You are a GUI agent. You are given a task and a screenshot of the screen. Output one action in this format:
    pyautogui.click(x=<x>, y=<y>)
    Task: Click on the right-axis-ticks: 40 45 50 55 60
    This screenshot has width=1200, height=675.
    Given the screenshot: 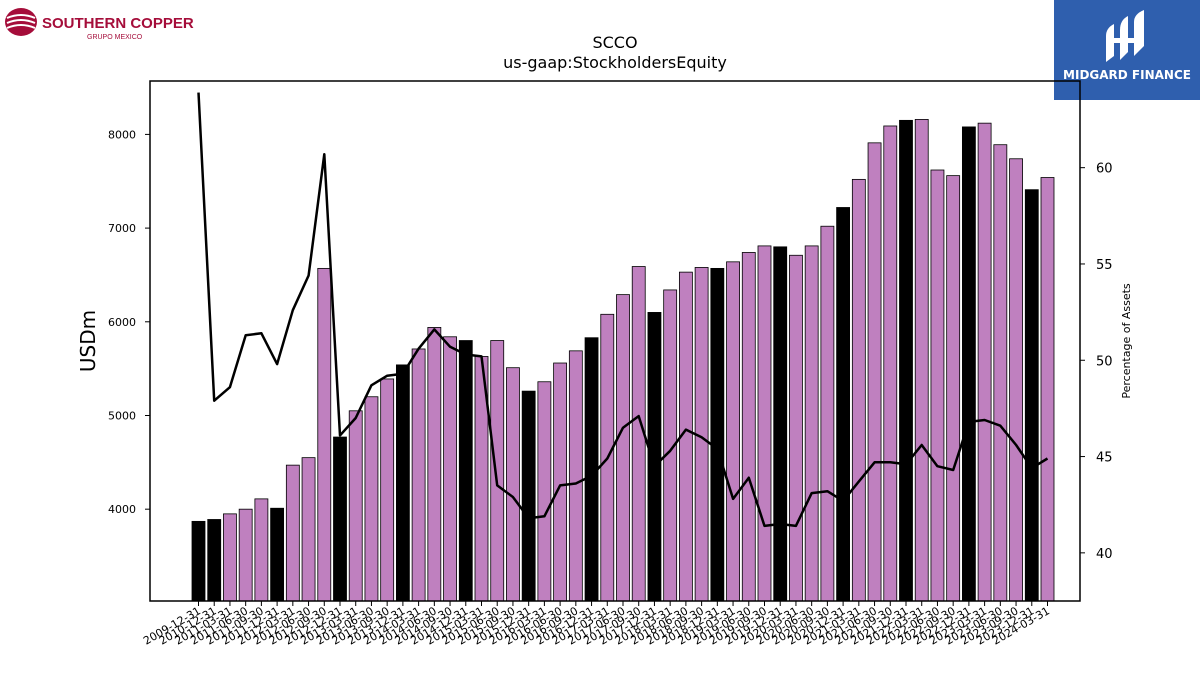 What is the action you would take?
    pyautogui.click(x=1096, y=362)
    